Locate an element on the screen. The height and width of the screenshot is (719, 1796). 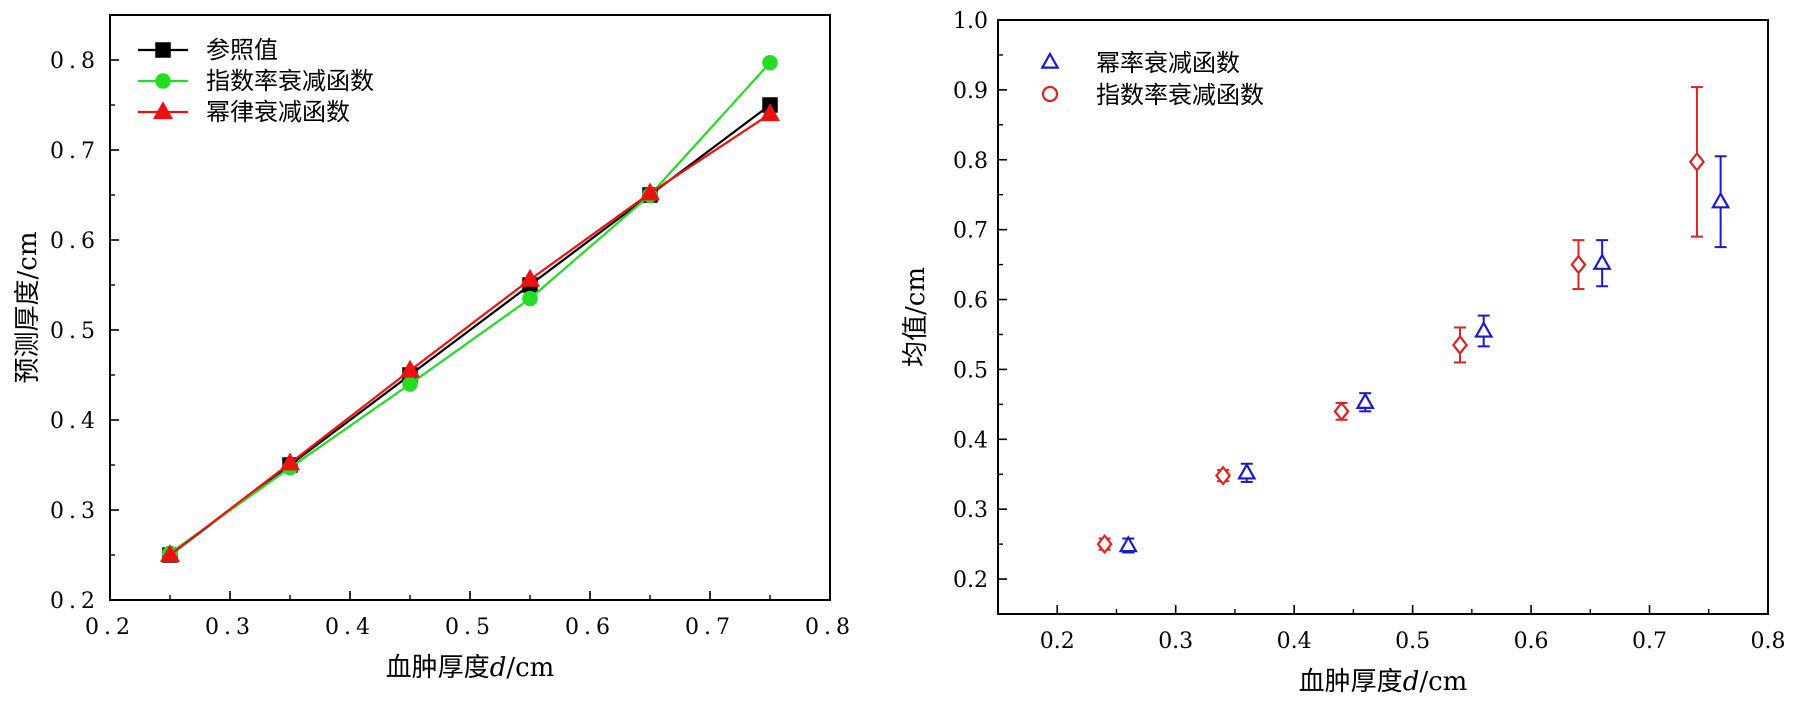
y-axis-title: 预测厚度/cm is located at coordinates (28, 308).